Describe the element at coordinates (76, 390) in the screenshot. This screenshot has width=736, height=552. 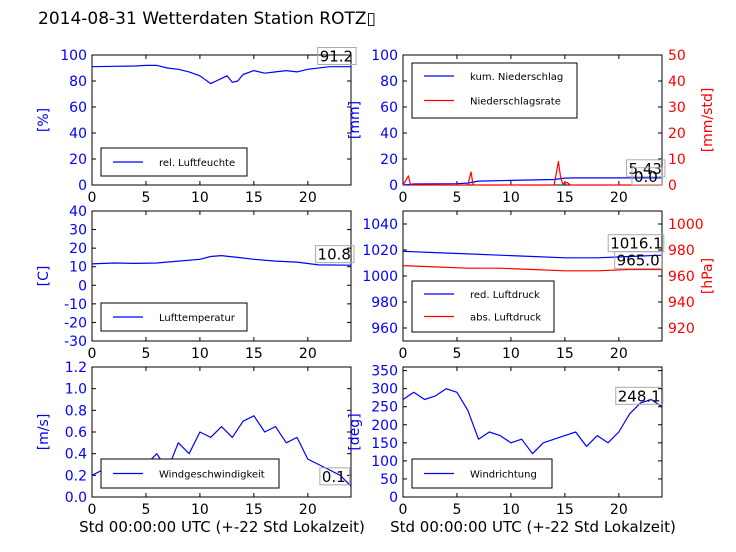
I see `y-tick-label: 1.0` at that location.